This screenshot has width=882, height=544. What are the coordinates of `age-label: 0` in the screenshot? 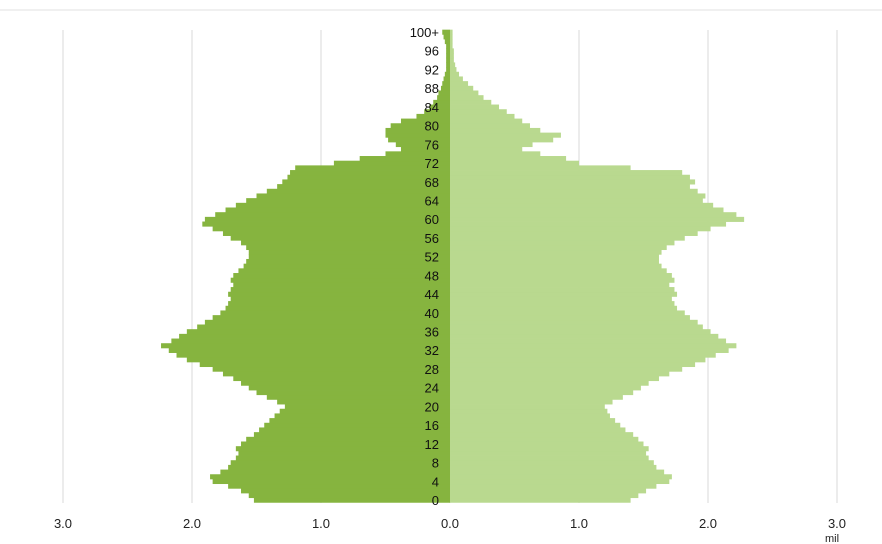 It's located at (435, 500).